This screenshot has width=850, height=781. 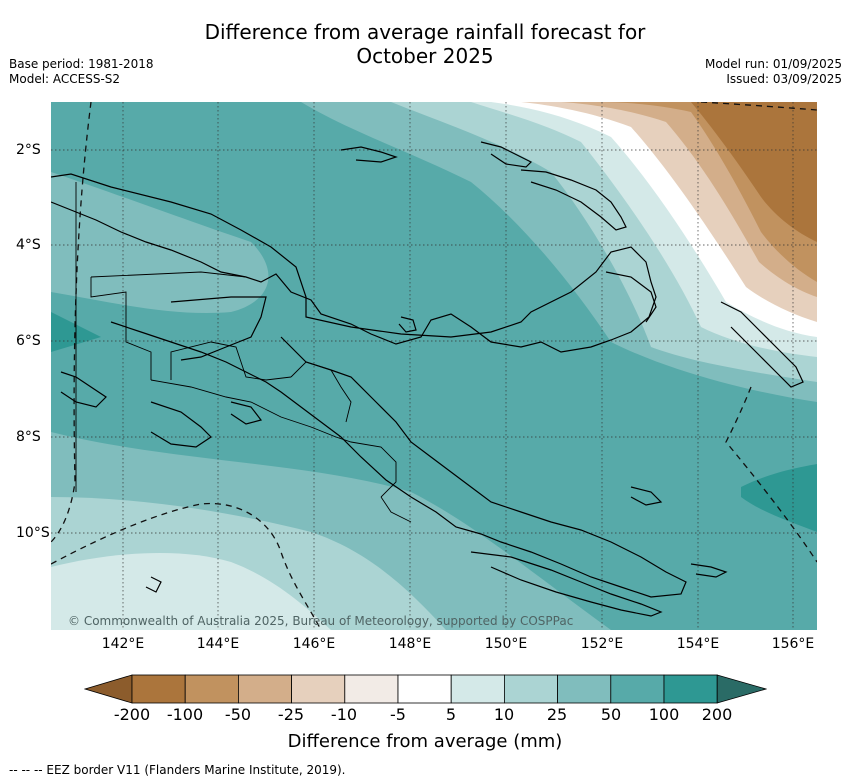 I want to click on title-line-2: October 2025, so click(x=425, y=56).